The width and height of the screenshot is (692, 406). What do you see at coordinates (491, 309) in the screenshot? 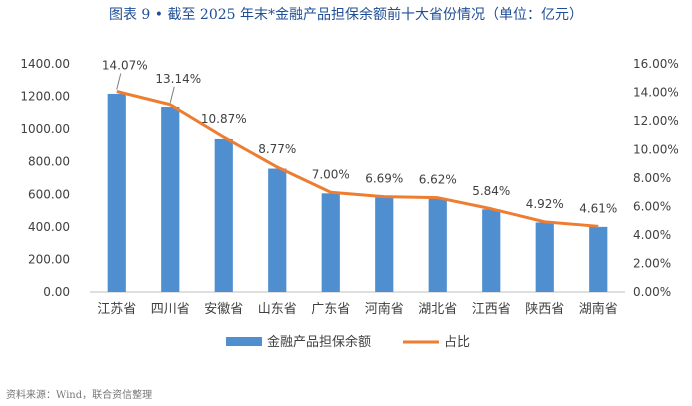
I see `category-label: 江西省` at bounding box center [491, 309].